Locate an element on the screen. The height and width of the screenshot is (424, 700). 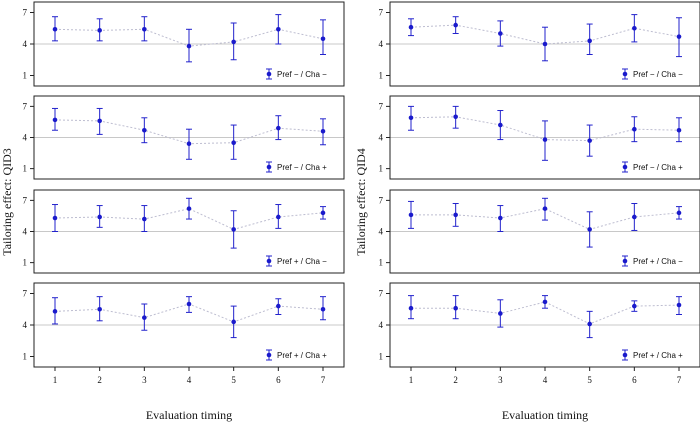
panel-2-2: 1 4 7 Pref − / Cha + is located at coordinates (539, 137).